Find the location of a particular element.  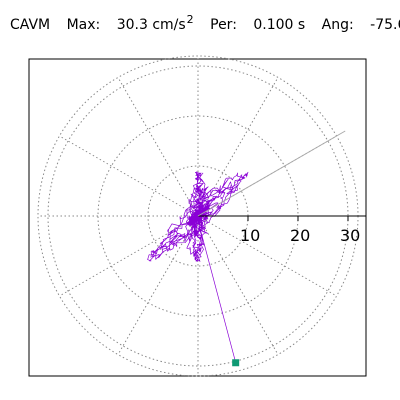

direction-line is located at coordinates (271, 173).